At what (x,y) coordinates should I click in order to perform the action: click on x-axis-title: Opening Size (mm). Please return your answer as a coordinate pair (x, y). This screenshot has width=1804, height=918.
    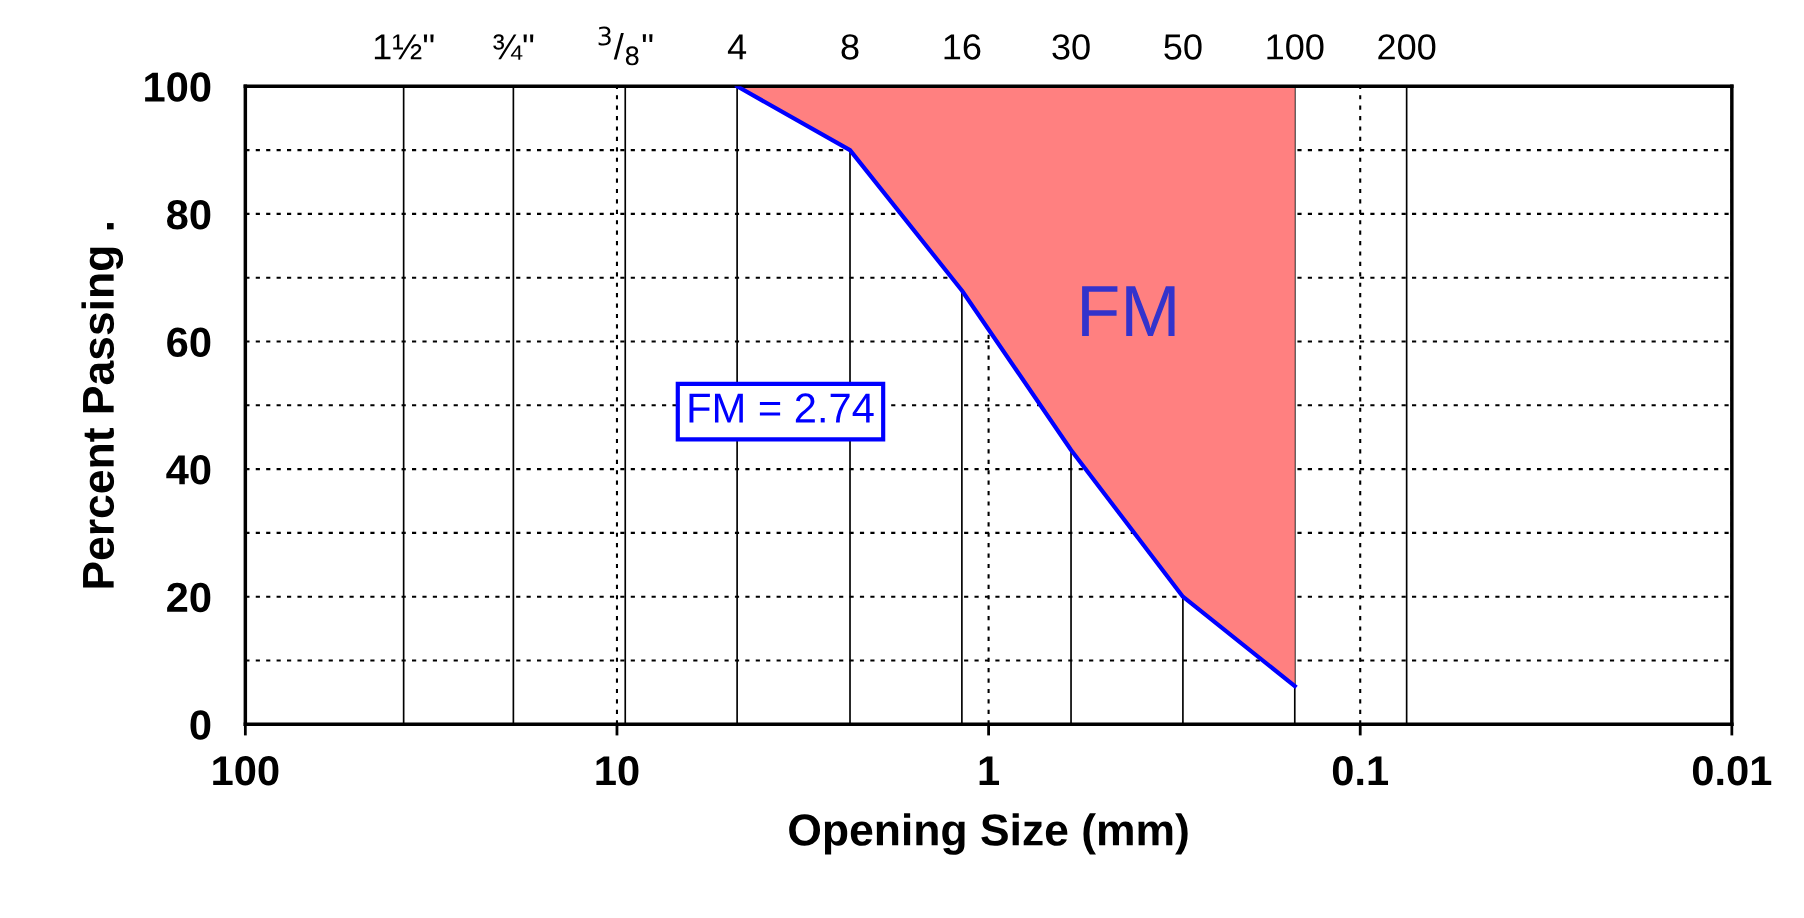
    Looking at the image, I should click on (988, 834).